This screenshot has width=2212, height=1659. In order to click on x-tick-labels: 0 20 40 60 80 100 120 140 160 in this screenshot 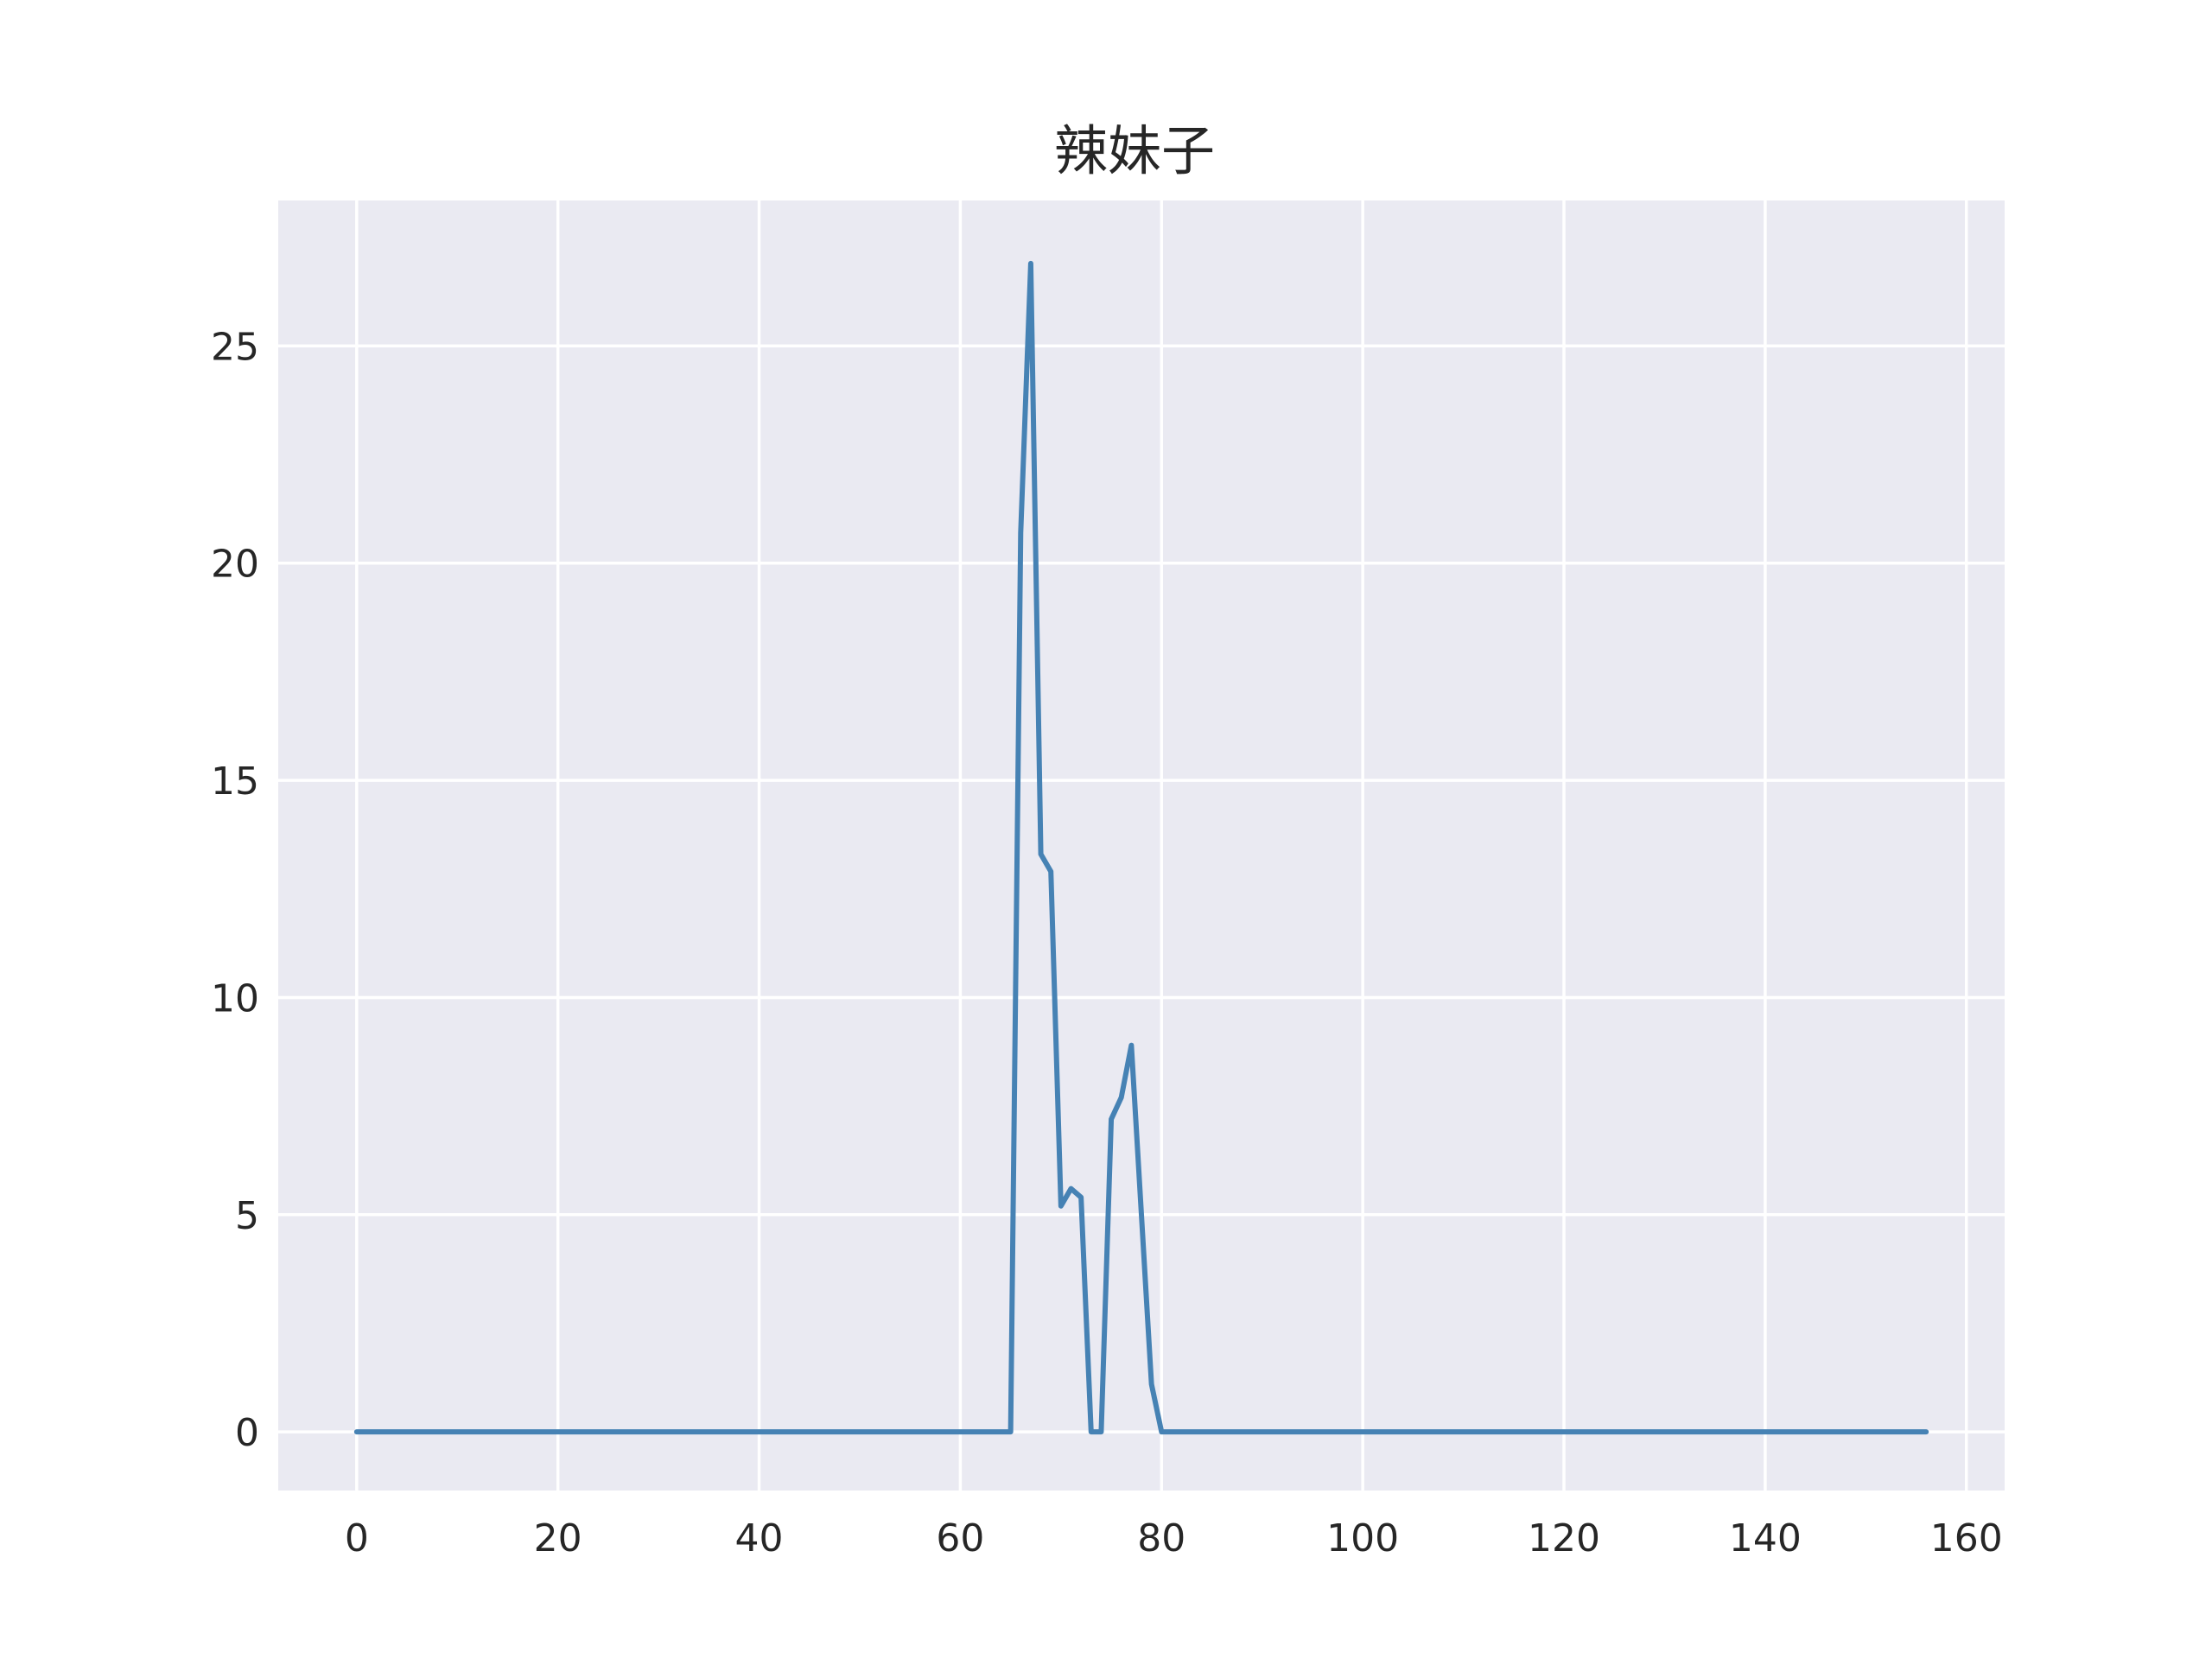, I will do `click(1174, 1538)`.